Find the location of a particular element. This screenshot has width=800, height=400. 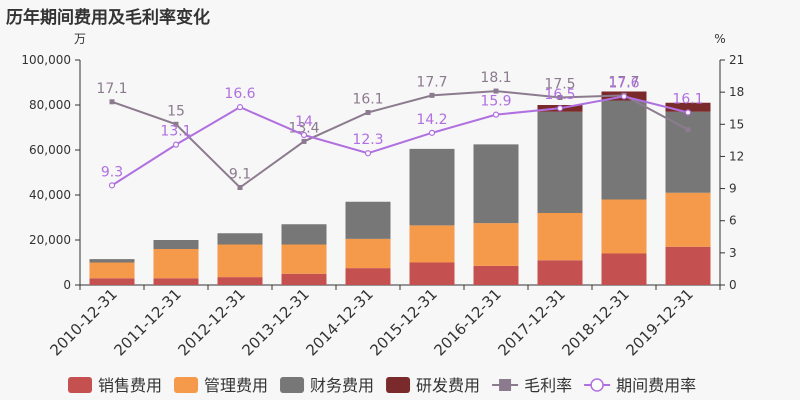

x-tick-label: 2019-12-31 is located at coordinates (659, 322).